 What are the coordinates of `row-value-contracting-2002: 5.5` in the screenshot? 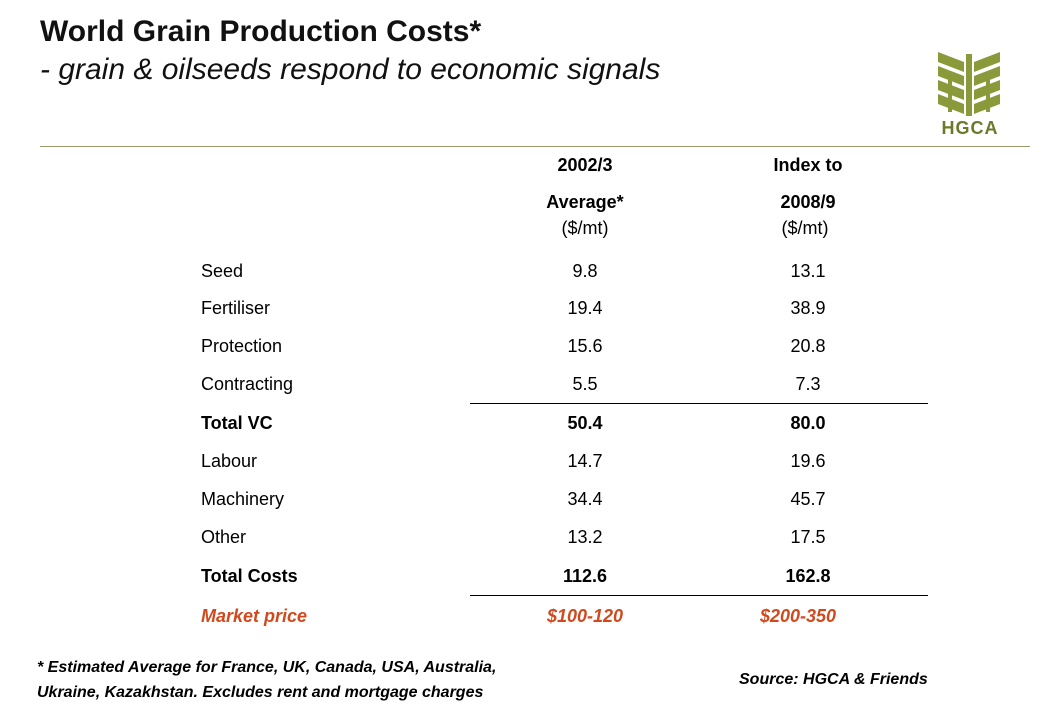 It's located at (585, 384).